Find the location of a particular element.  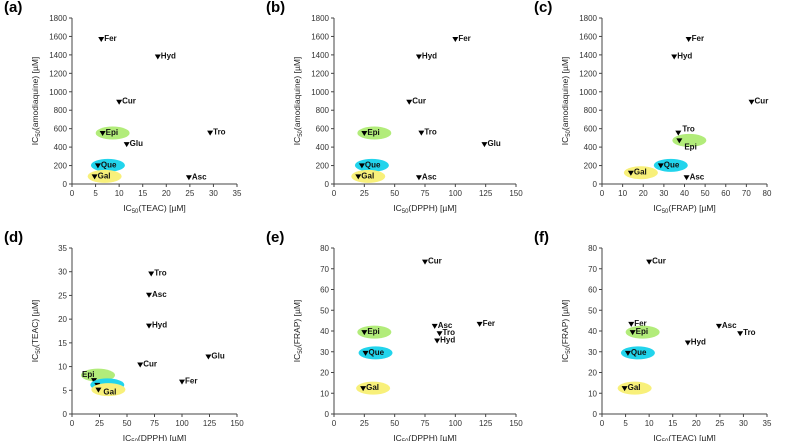

data-point-epi: Epi is located at coordinates (112, 133).